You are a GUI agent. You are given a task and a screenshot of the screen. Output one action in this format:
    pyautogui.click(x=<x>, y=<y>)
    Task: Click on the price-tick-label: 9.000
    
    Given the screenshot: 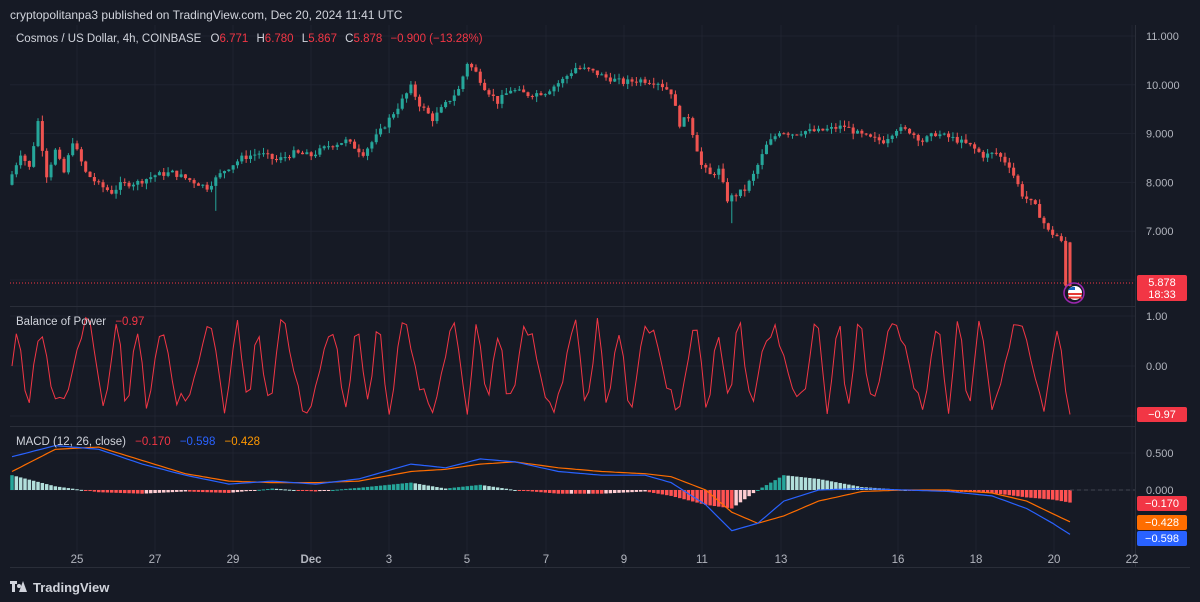 What is the action you would take?
    pyautogui.click(x=1160, y=135)
    